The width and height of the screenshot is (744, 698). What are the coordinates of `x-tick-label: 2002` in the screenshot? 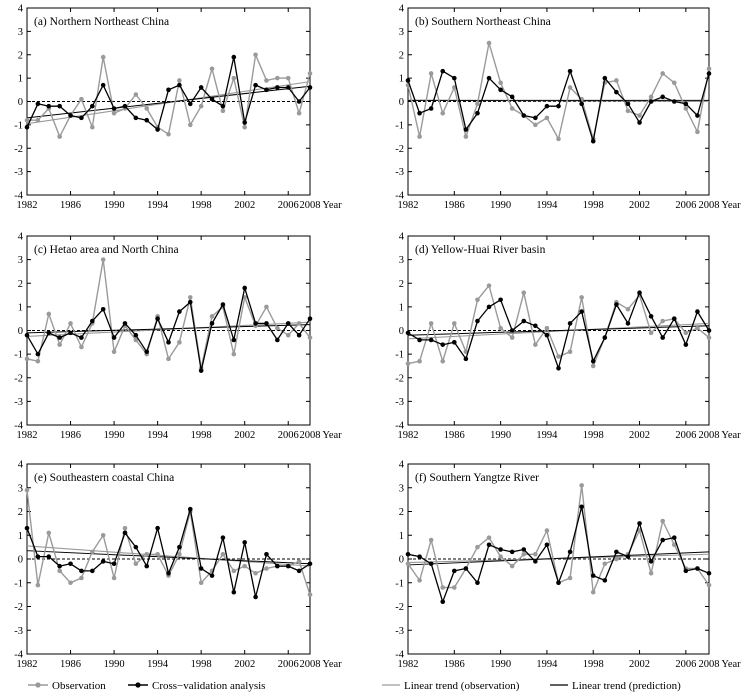 It's located at (244, 205).